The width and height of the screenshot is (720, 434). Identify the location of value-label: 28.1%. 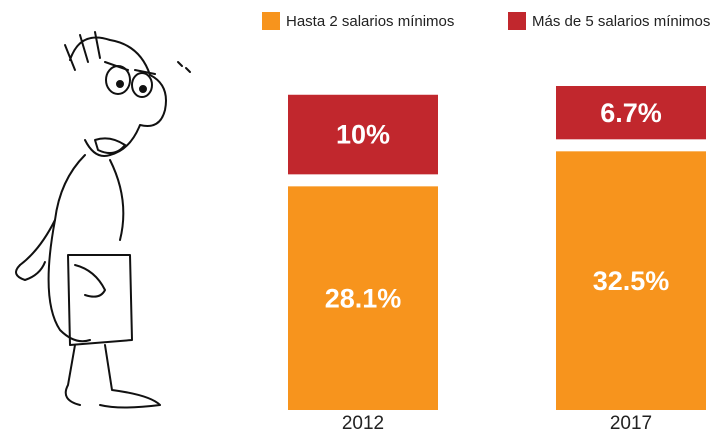
(363, 298).